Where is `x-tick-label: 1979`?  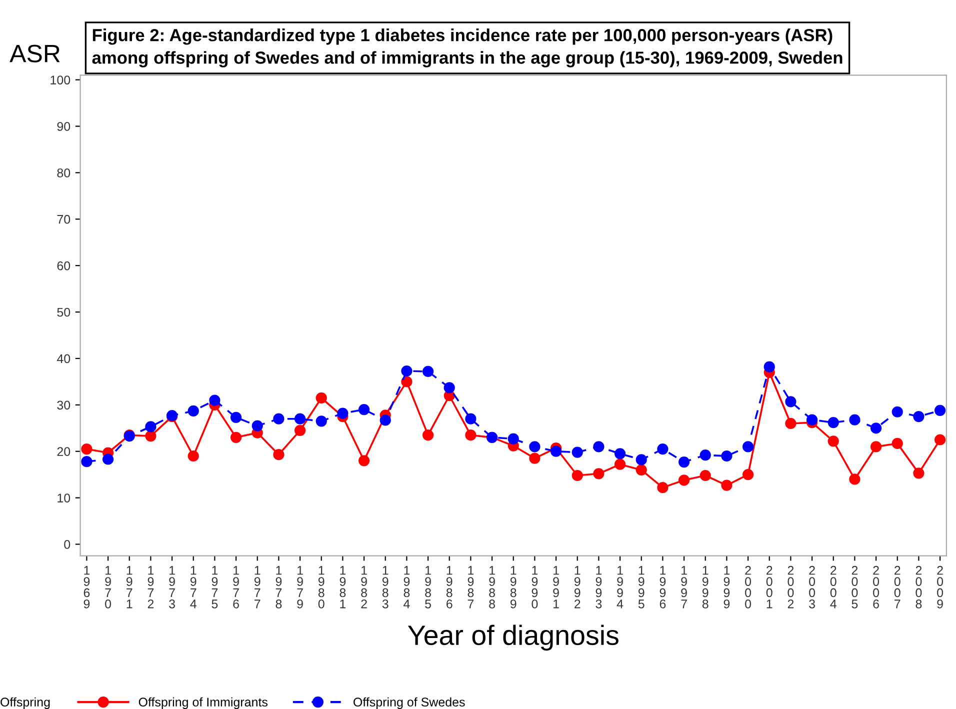
x-tick-label: 1979 is located at coordinates (300, 587).